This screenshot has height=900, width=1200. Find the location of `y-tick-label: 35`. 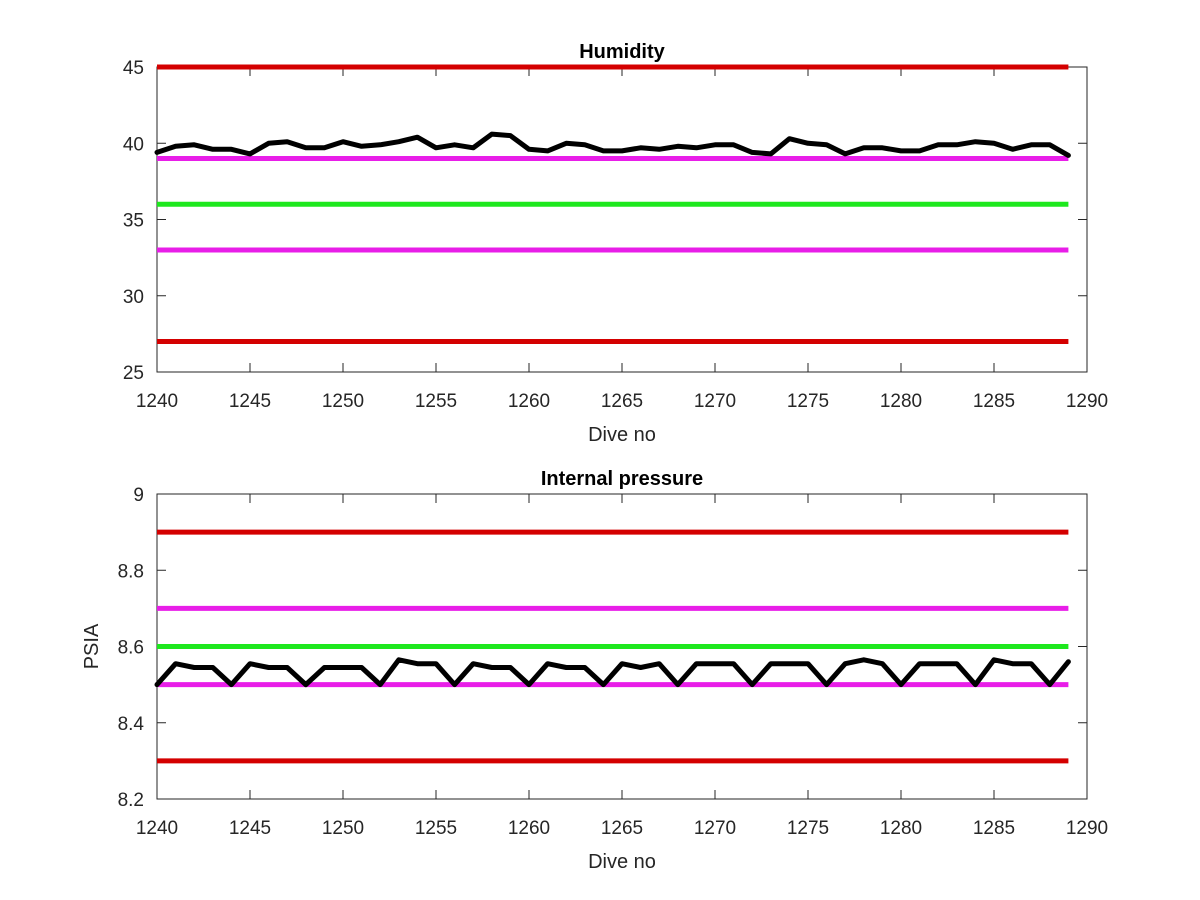

y-tick-label: 35 is located at coordinates (133, 221).